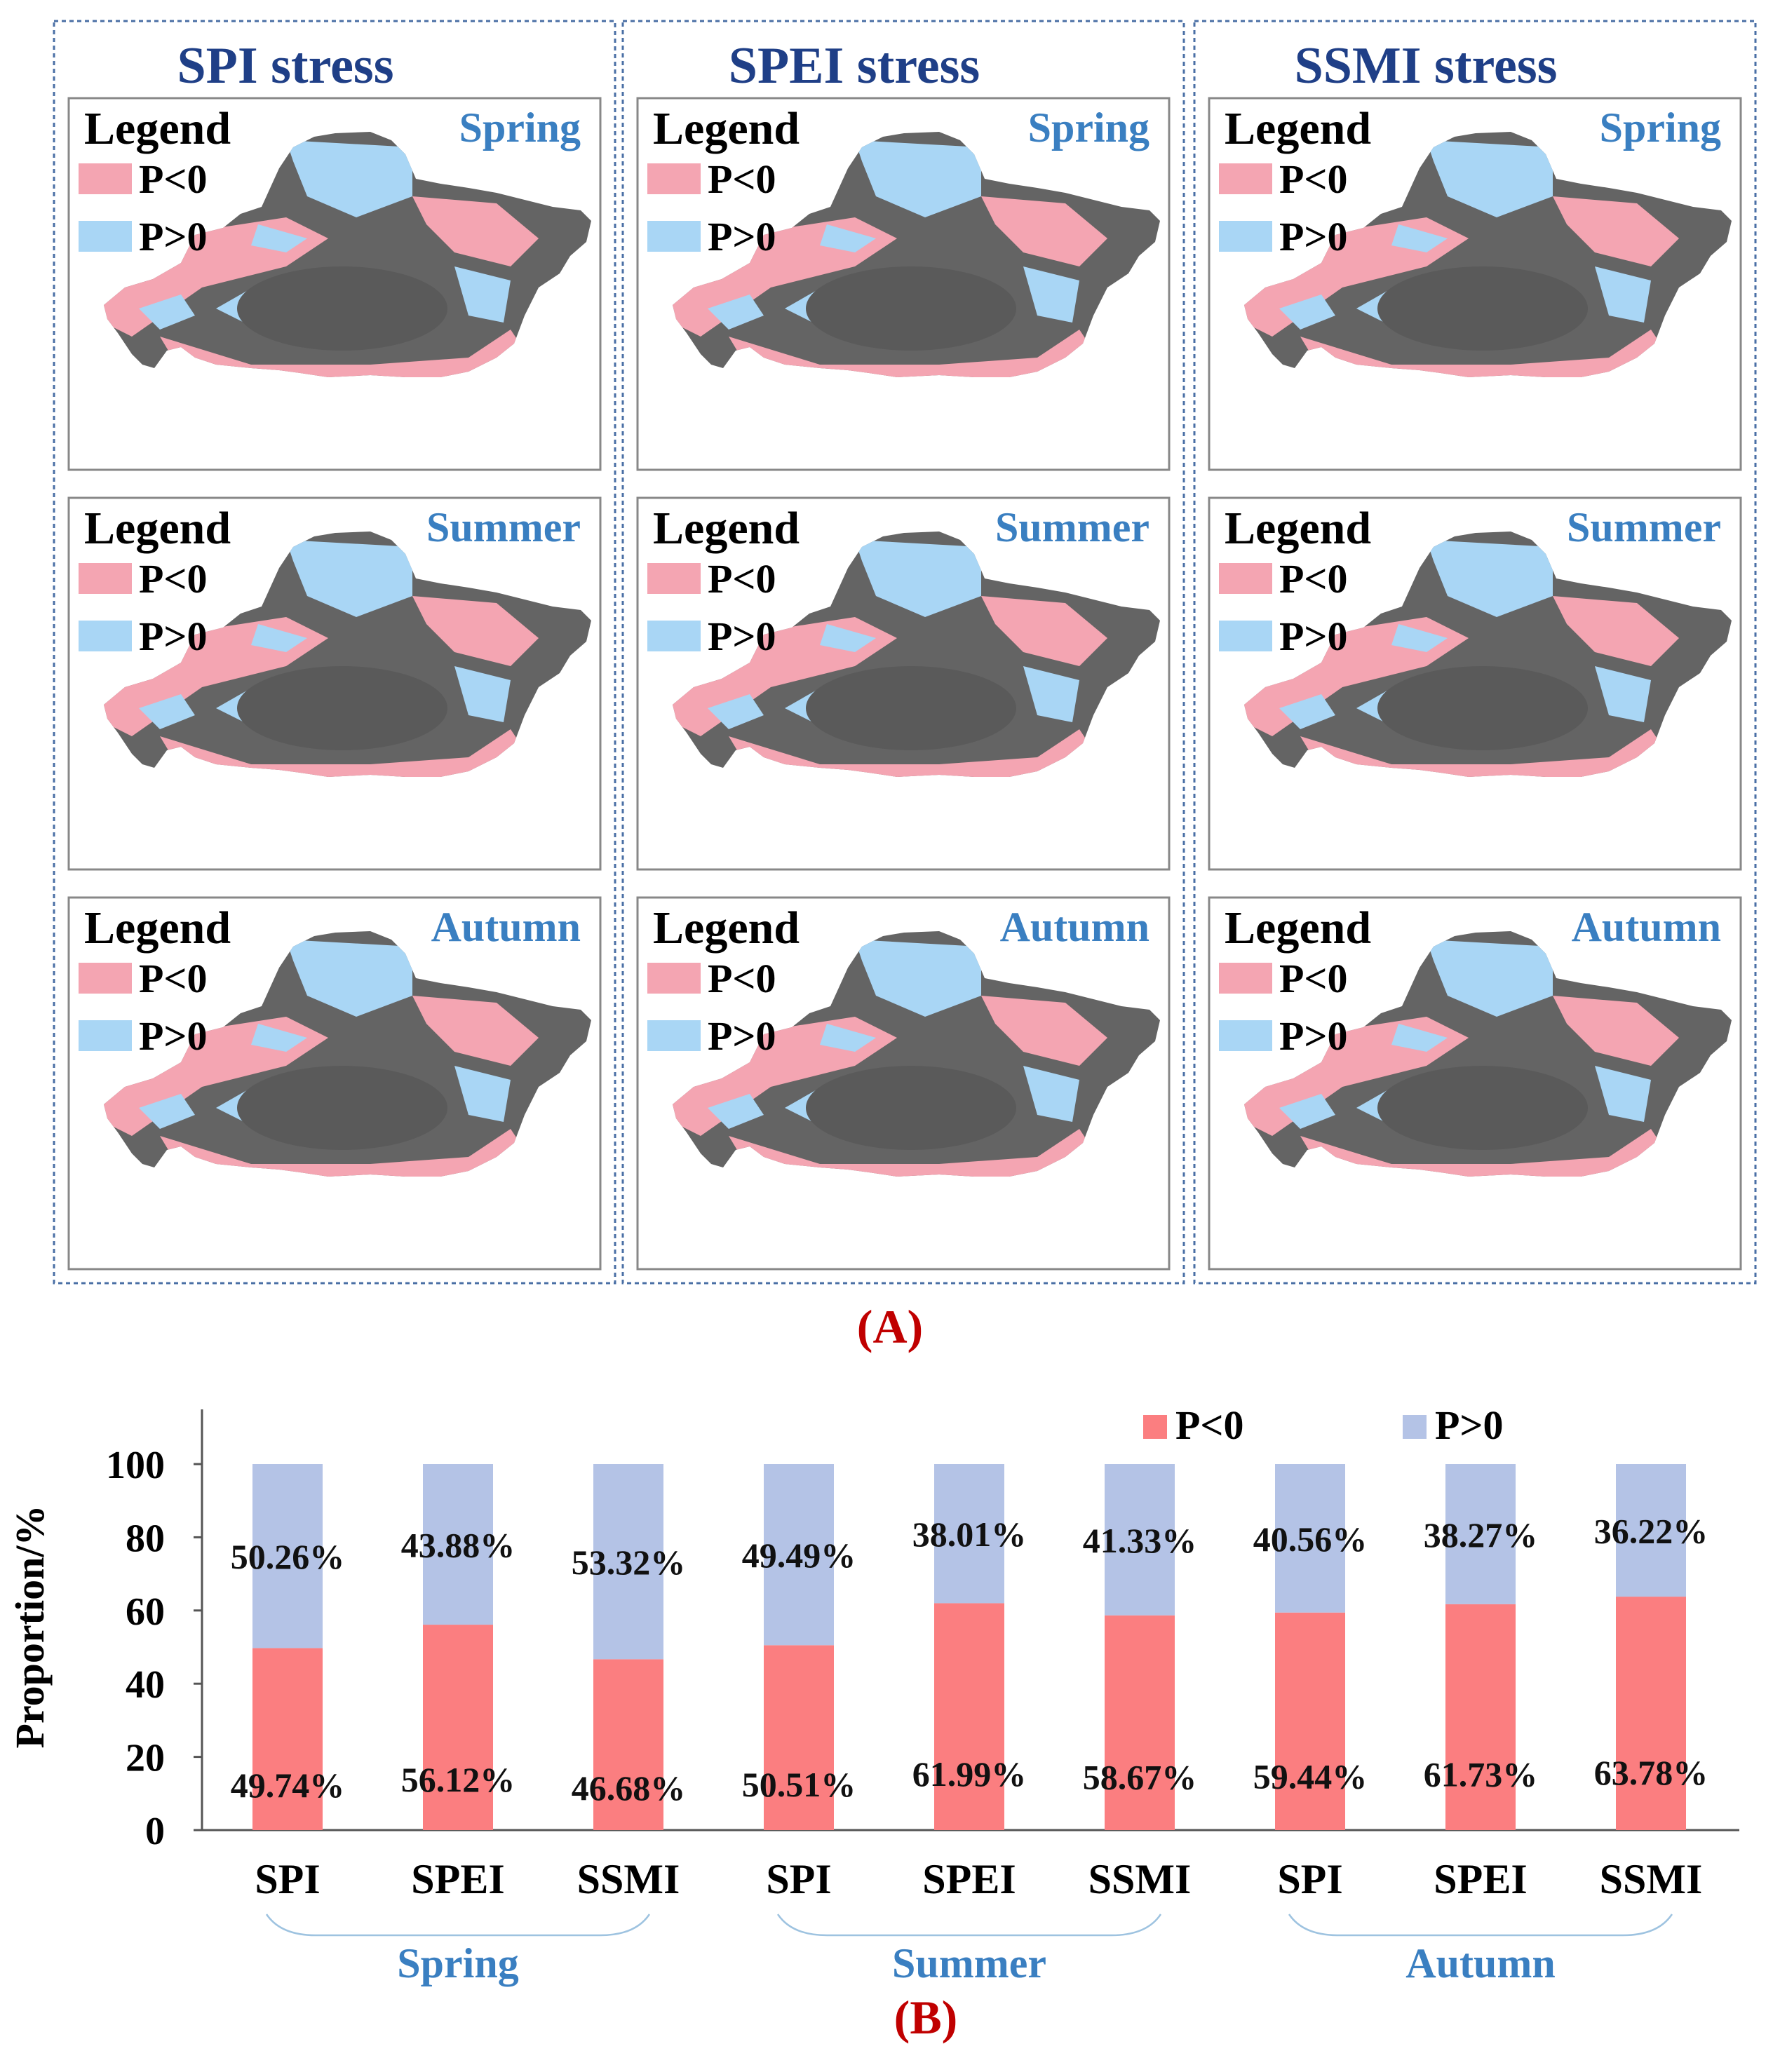  What do you see at coordinates (854, 66) in the screenshot?
I see `map-column-title: SPEI stress` at bounding box center [854, 66].